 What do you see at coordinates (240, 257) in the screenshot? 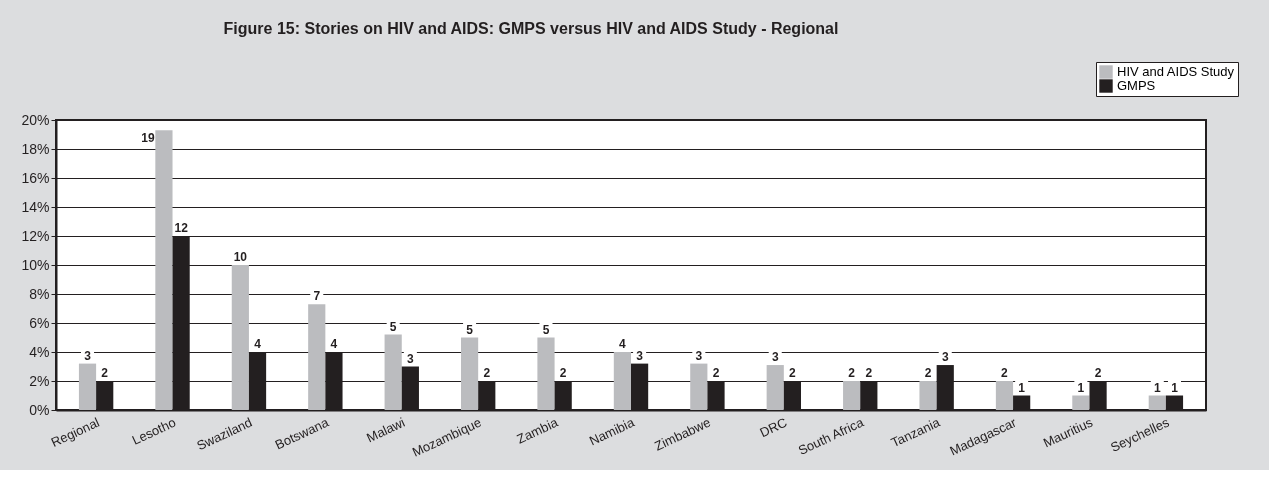
I see `data-label: 10` at bounding box center [240, 257].